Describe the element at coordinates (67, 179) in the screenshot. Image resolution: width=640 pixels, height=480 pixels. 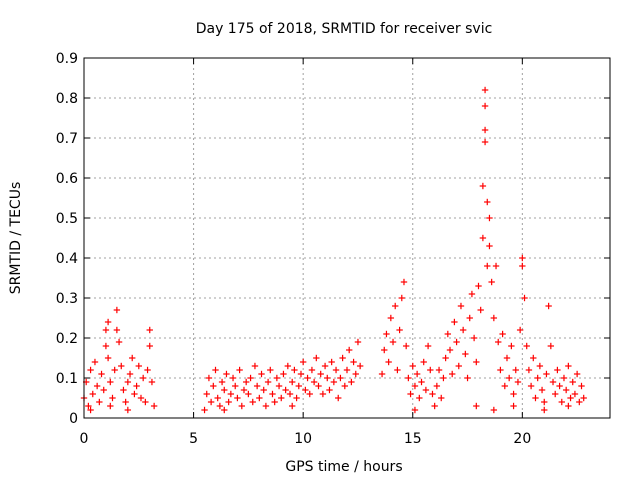
I see `y-tick-label: 0.6` at that location.